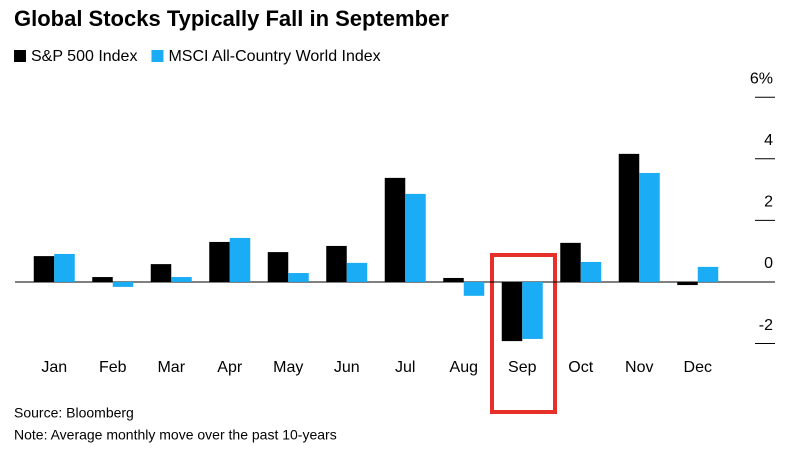 Image resolution: width=800 pixels, height=459 pixels. What do you see at coordinates (74, 413) in the screenshot?
I see `source: Source: Bloomberg` at bounding box center [74, 413].